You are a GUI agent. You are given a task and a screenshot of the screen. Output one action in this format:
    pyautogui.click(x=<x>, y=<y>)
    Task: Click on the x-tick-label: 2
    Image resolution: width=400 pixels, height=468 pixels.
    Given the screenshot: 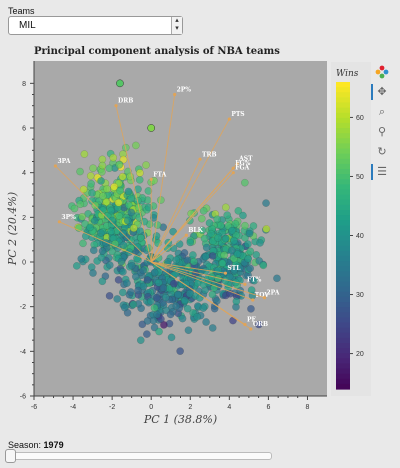 What is the action you would take?
    pyautogui.click(x=190, y=407)
    